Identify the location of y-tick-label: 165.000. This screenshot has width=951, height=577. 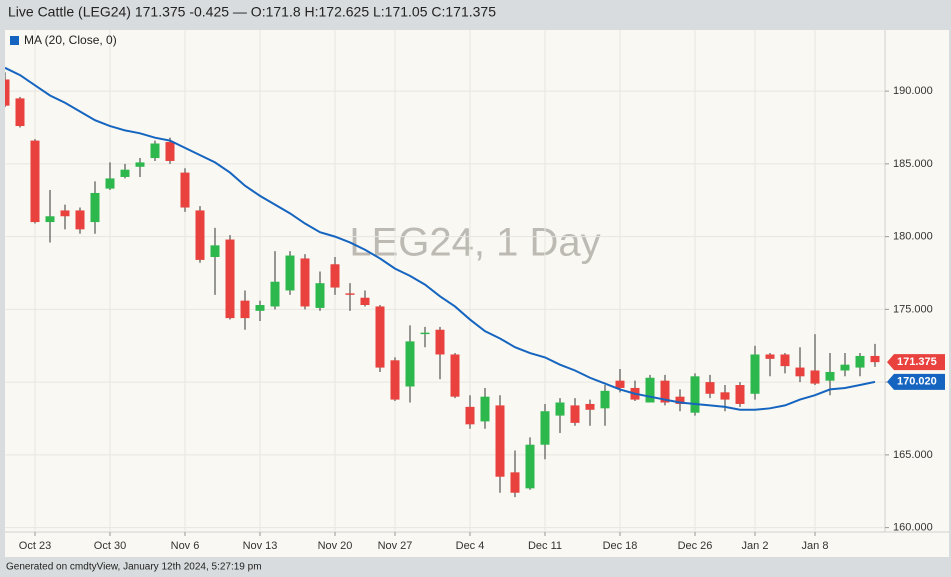
(913, 455).